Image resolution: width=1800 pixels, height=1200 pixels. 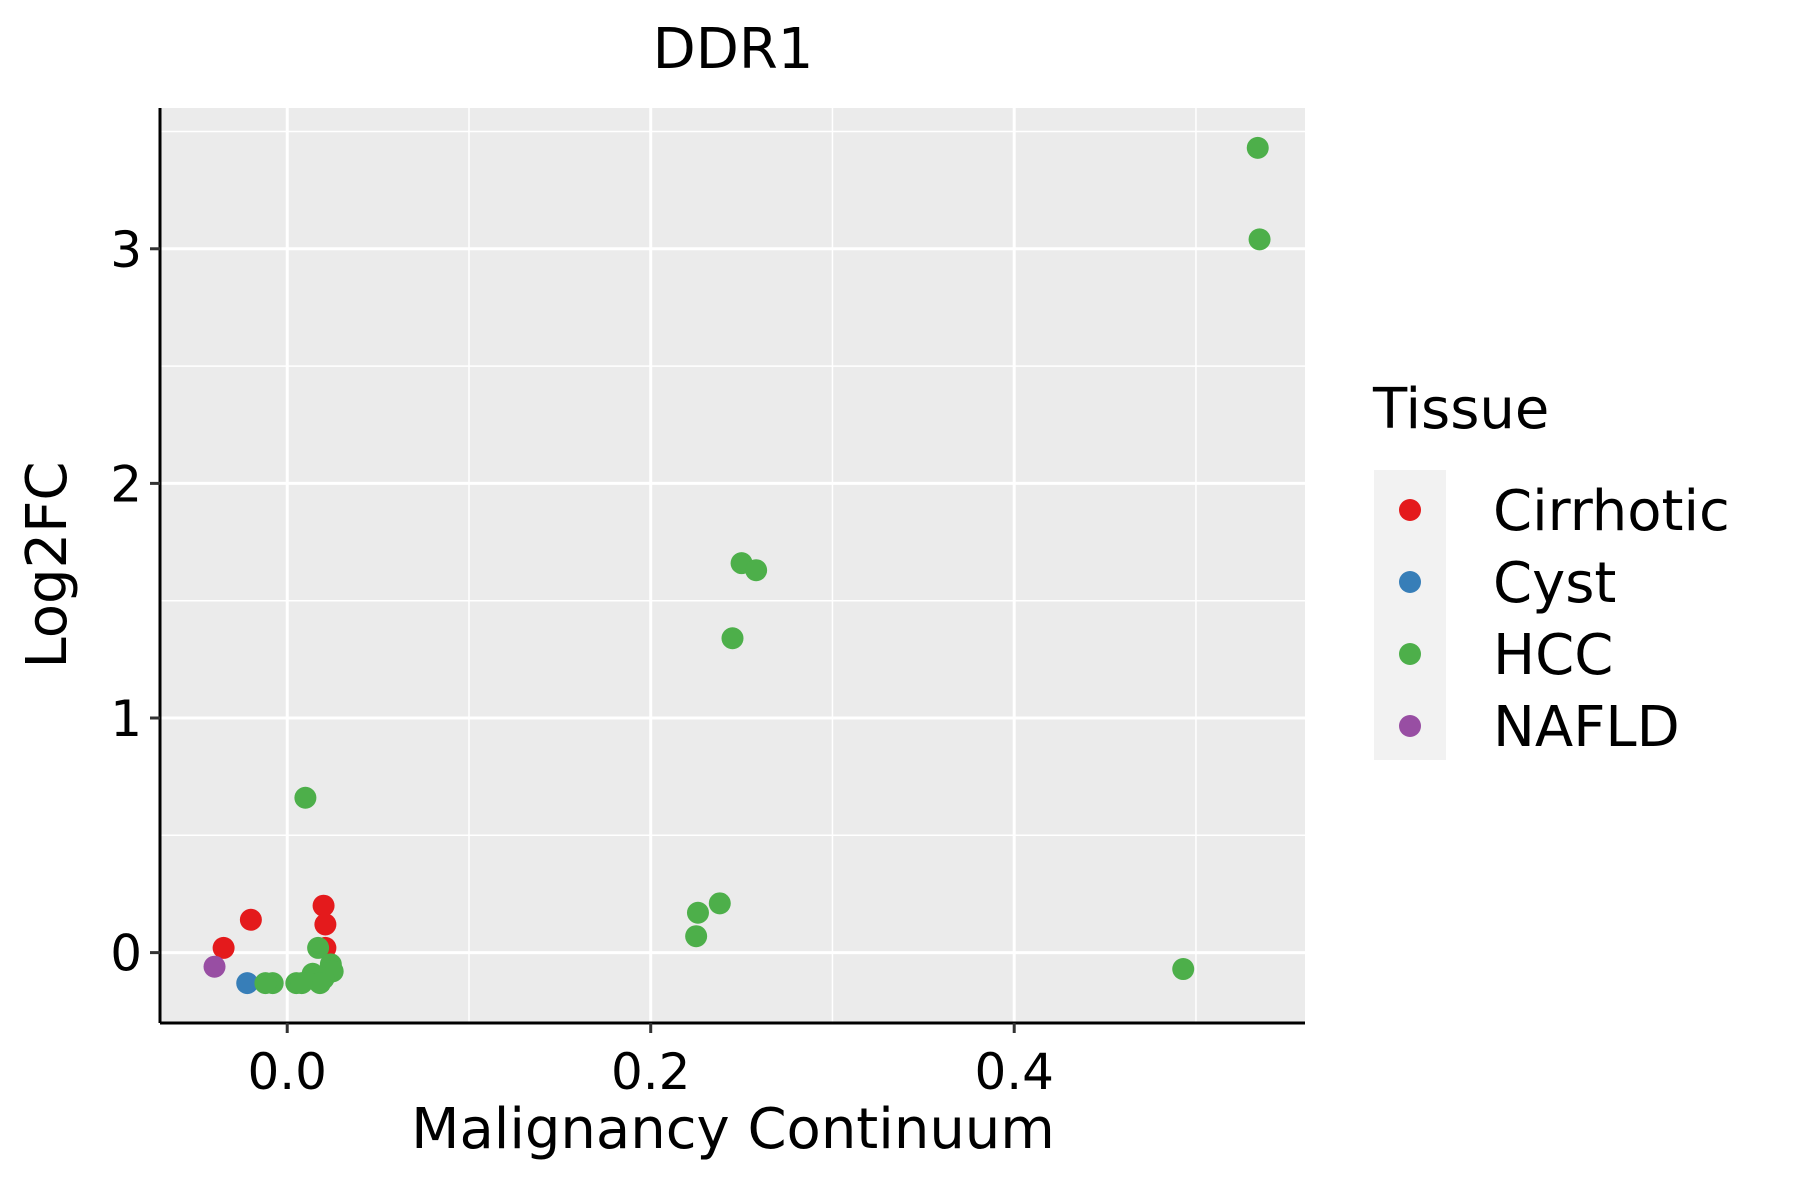 What do you see at coordinates (247, 983) in the screenshot?
I see `point-cyst` at bounding box center [247, 983].